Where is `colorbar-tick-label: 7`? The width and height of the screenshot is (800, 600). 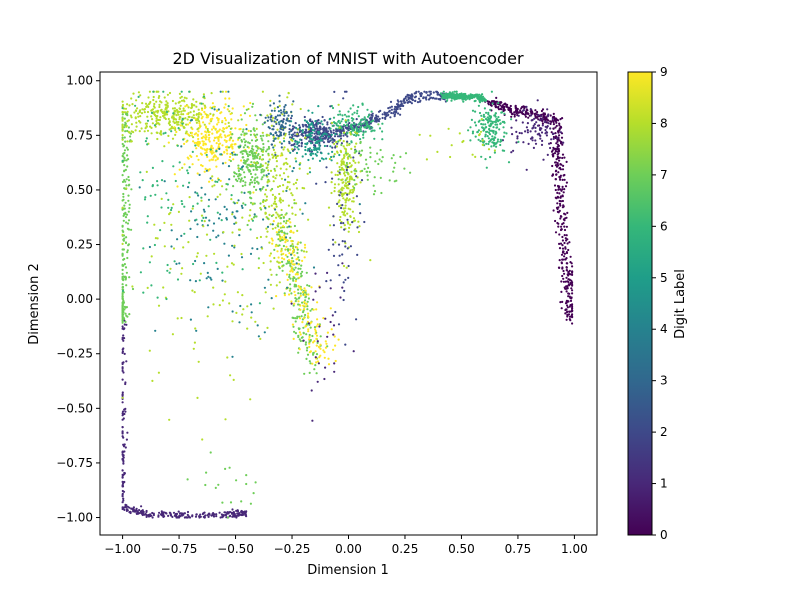 colorbar-tick-label: 7 is located at coordinates (664, 175).